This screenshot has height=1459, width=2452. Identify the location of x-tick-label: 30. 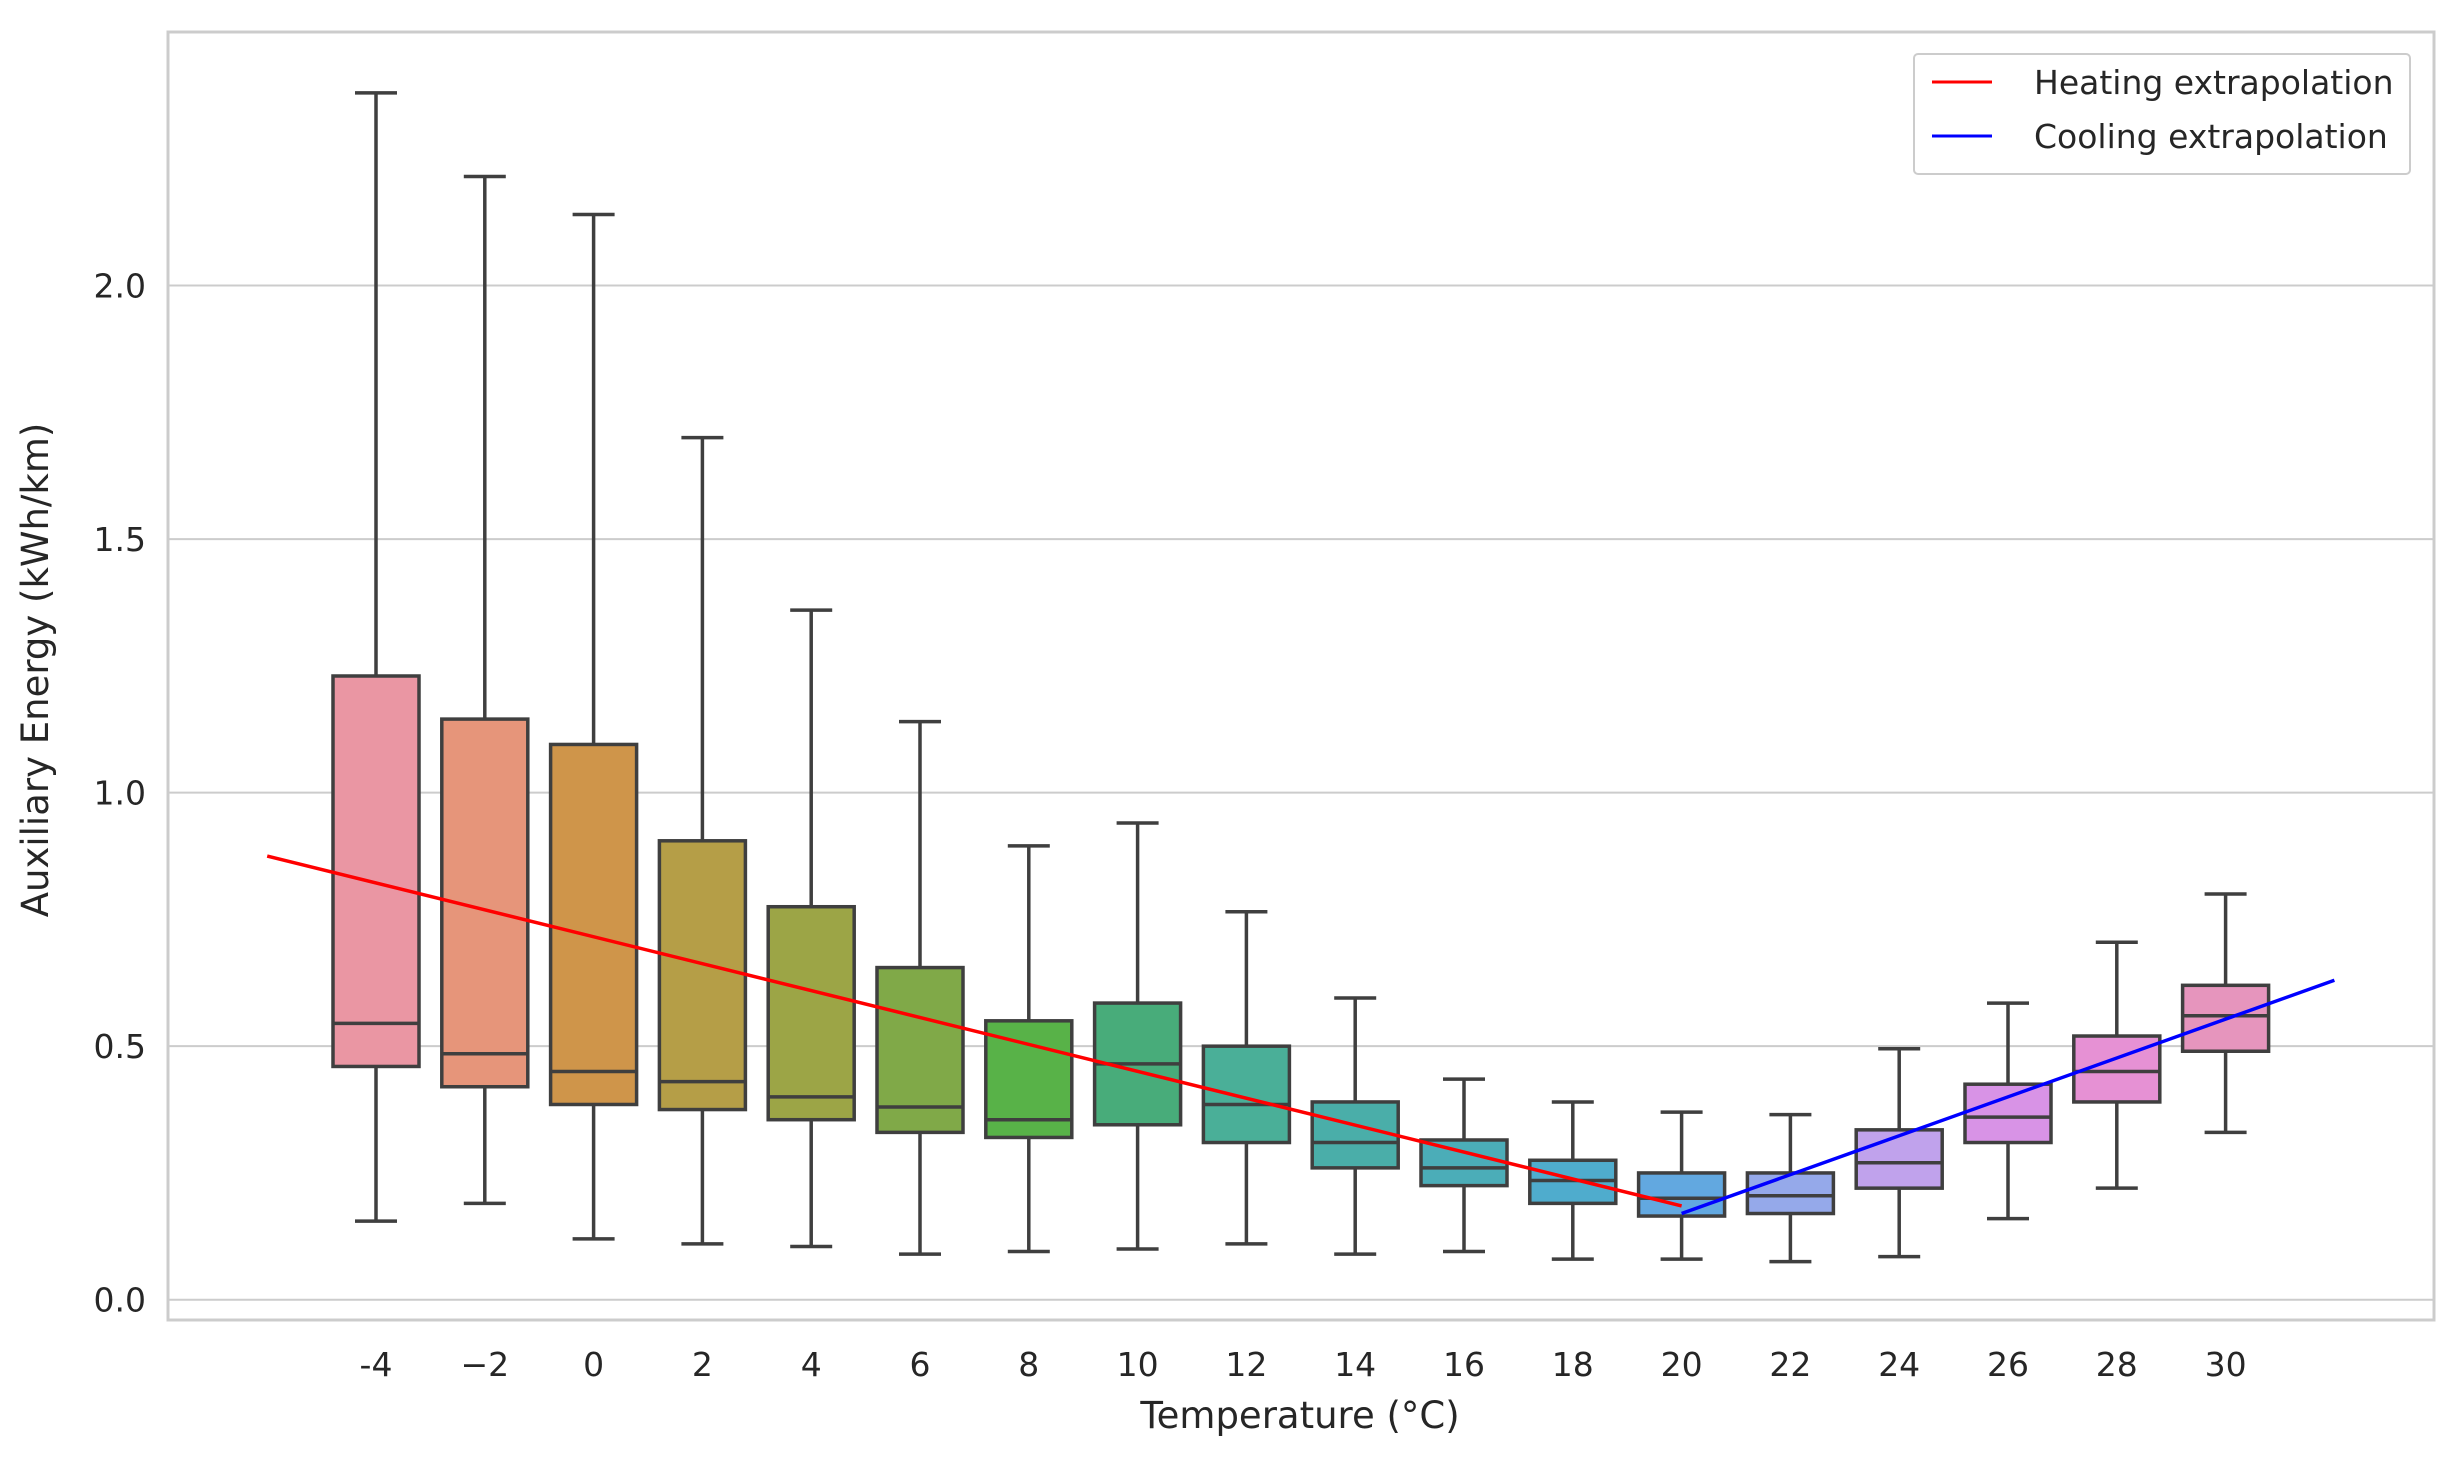
(2226, 1364).